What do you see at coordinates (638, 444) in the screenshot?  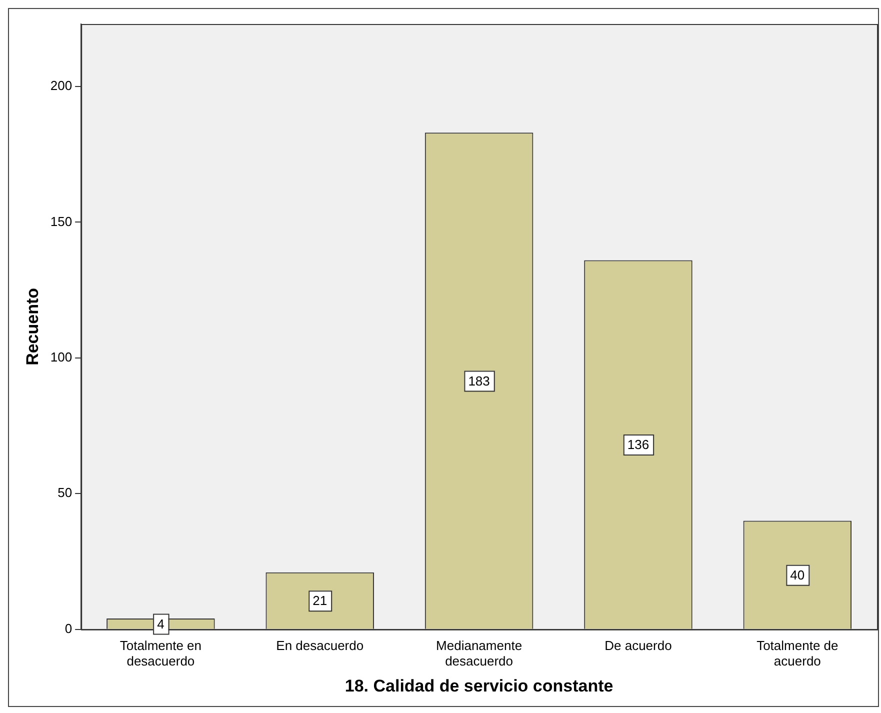 I see `data-label: 136` at bounding box center [638, 444].